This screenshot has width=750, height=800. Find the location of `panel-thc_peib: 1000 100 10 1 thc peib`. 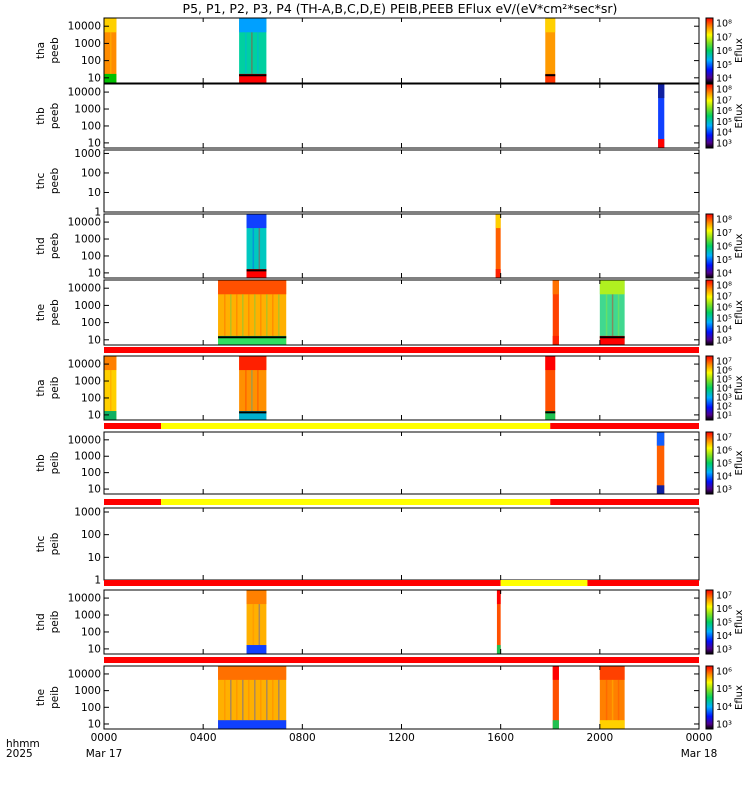

panel-thc_peib: 1000 100 10 1 thc peib is located at coordinates (367, 543).